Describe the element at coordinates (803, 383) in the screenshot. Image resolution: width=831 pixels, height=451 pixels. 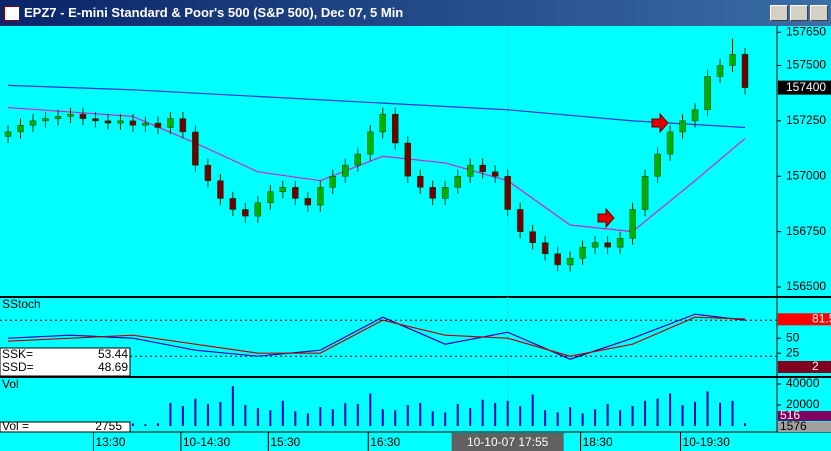
I see `y-tick-label: 40000` at that location.